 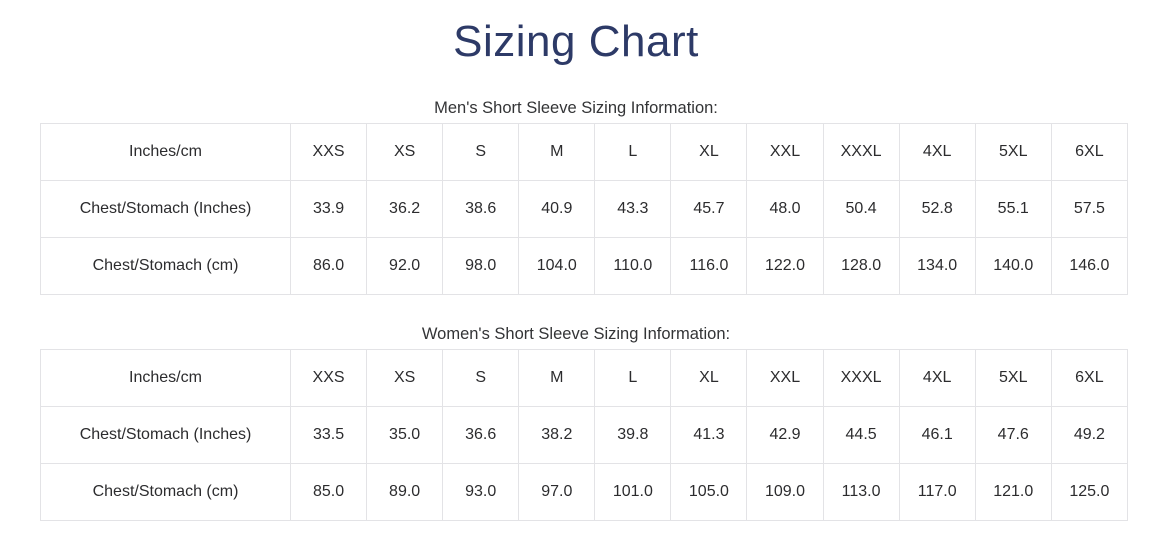 I want to click on measurement-value: 101.0, so click(x=633, y=492).